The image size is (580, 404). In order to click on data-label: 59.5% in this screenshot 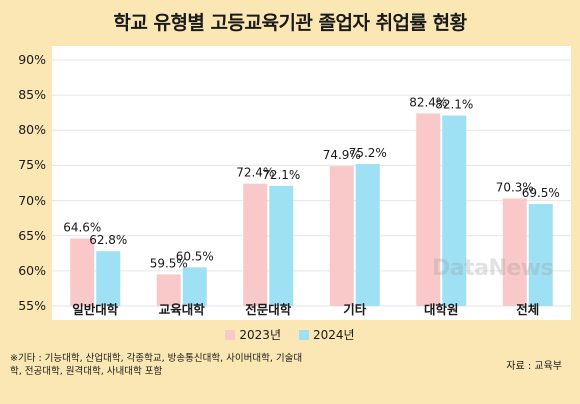, I will do `click(169, 263)`.